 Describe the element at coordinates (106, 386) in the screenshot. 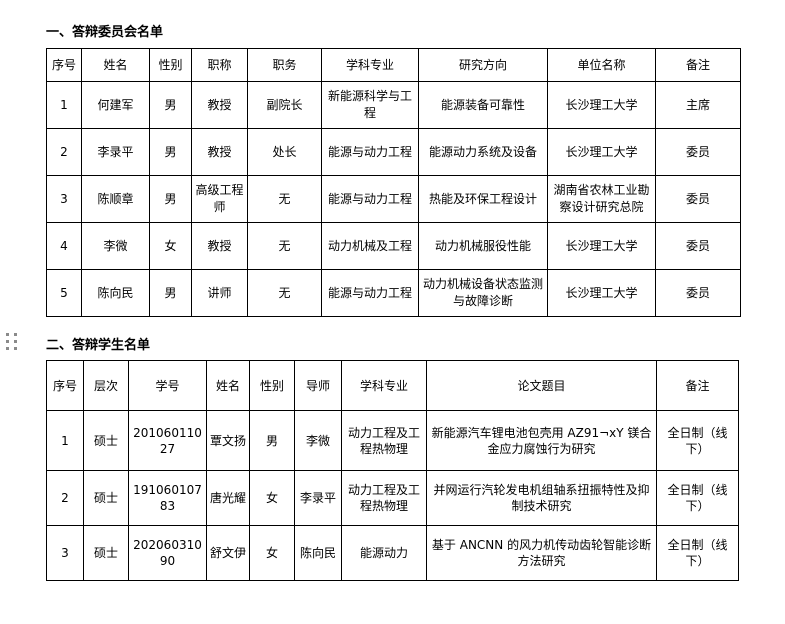

I see `table-header-cell: 层次` at that location.